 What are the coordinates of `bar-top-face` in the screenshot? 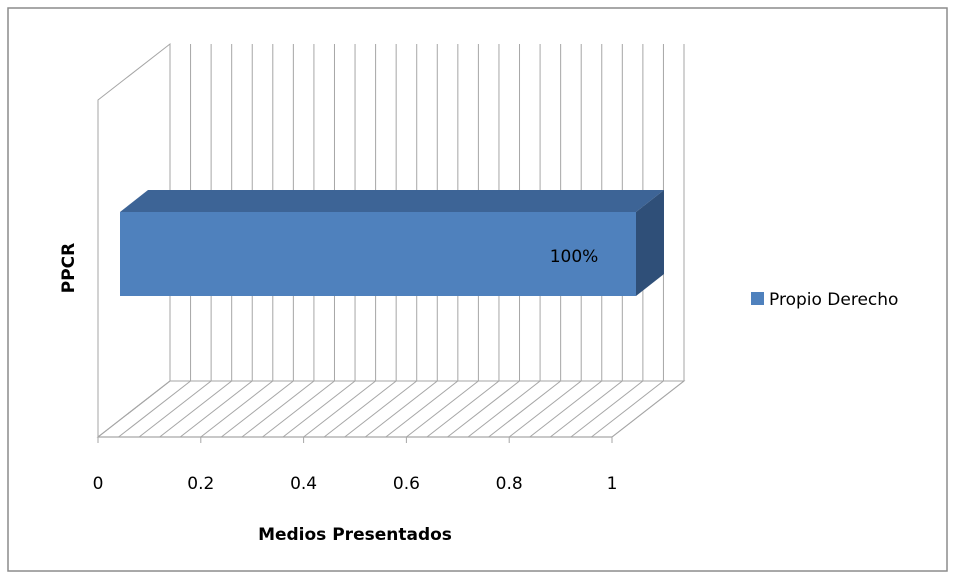 It's located at (392, 201).